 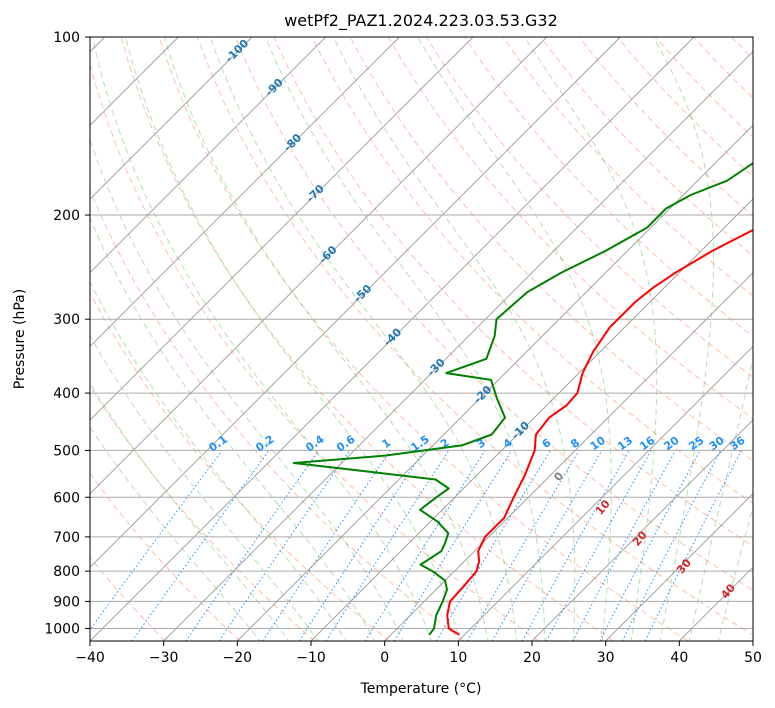 What do you see at coordinates (66, 451) in the screenshot?
I see `y-tick-label: 500` at bounding box center [66, 451].